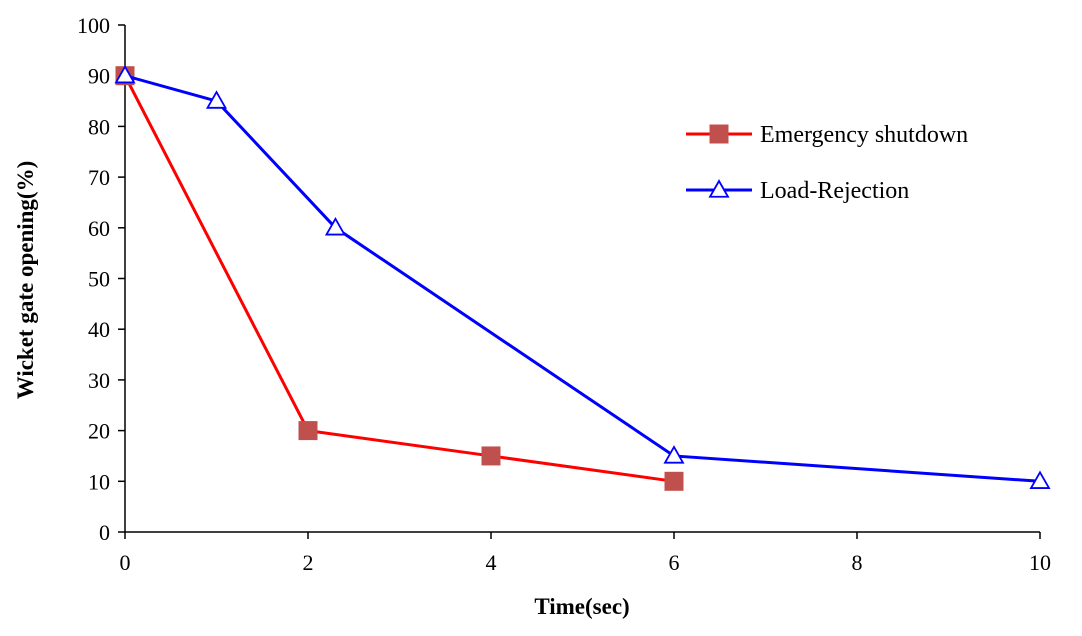 The width and height of the screenshot is (1082, 636). I want to click on y-tick-label: 40, so click(99, 329).